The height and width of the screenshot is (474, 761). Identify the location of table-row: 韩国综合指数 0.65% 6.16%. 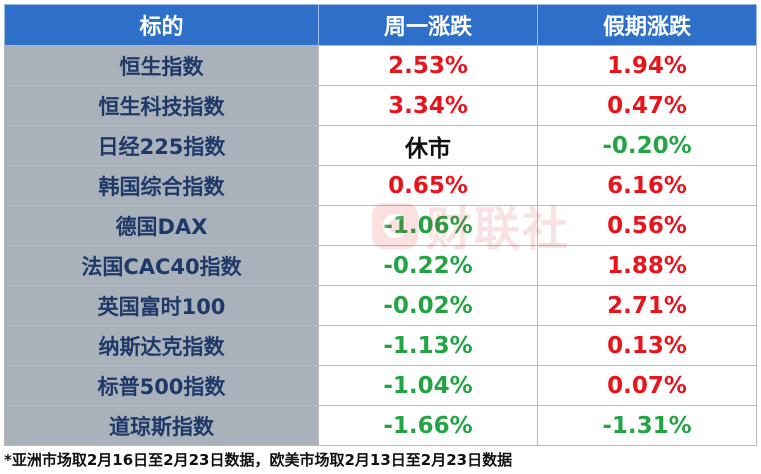
(380, 185).